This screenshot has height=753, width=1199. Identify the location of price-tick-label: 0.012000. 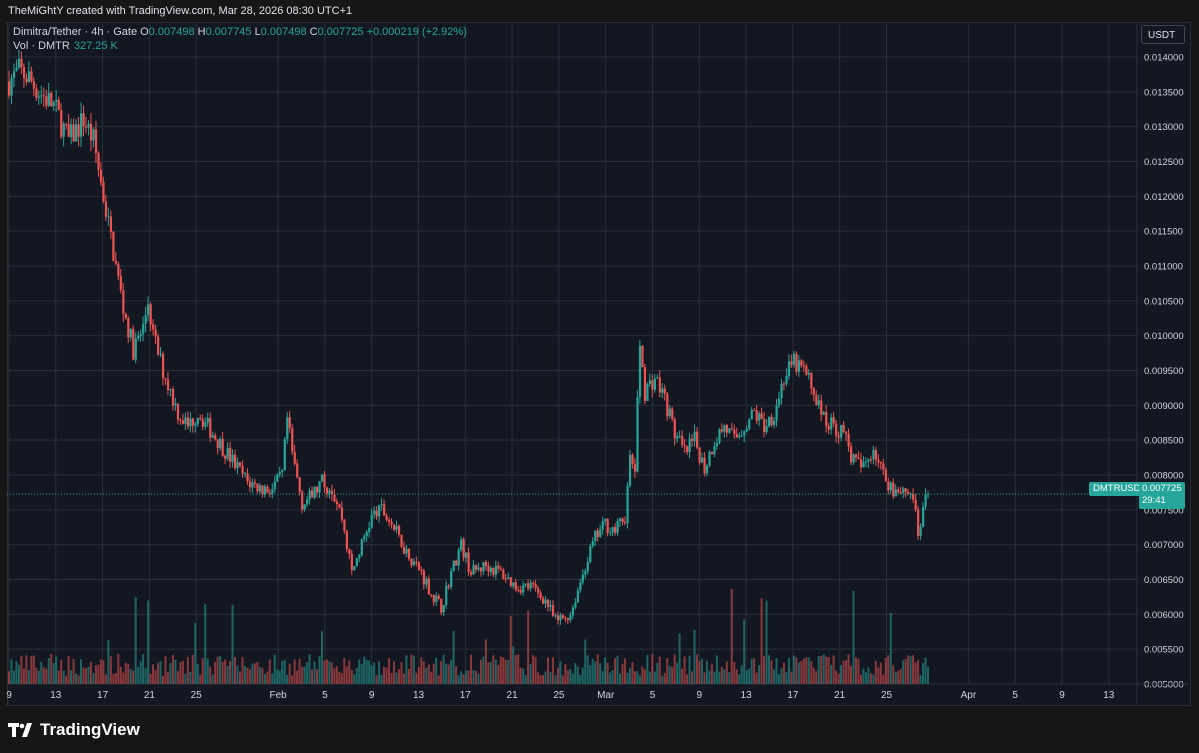
(1164, 197).